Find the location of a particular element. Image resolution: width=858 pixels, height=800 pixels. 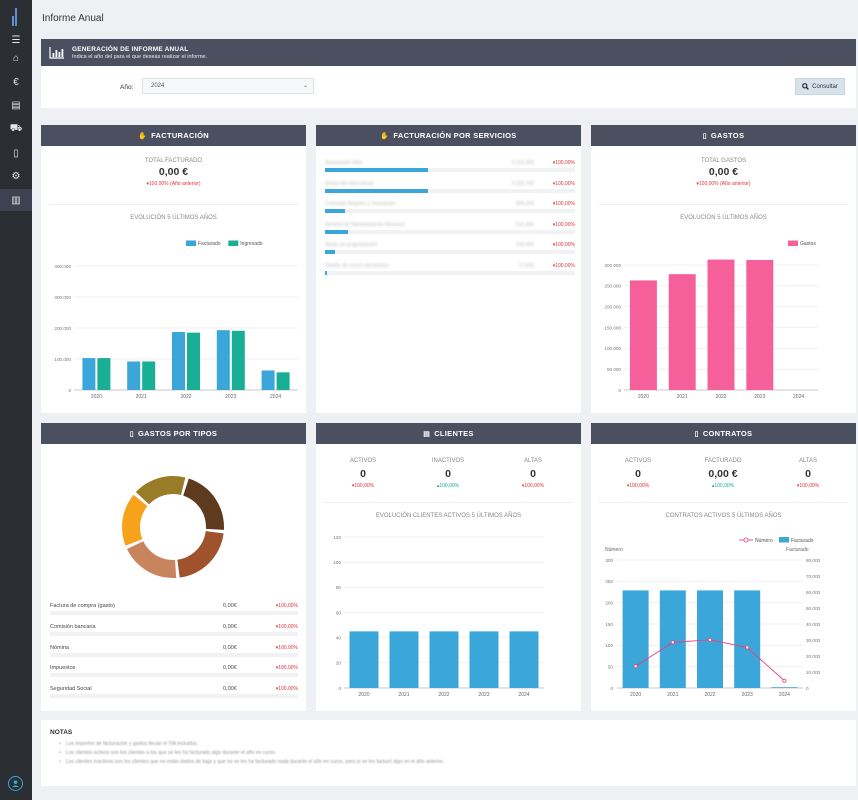

y-tick-label: 80 is located at coordinates (339, 587).